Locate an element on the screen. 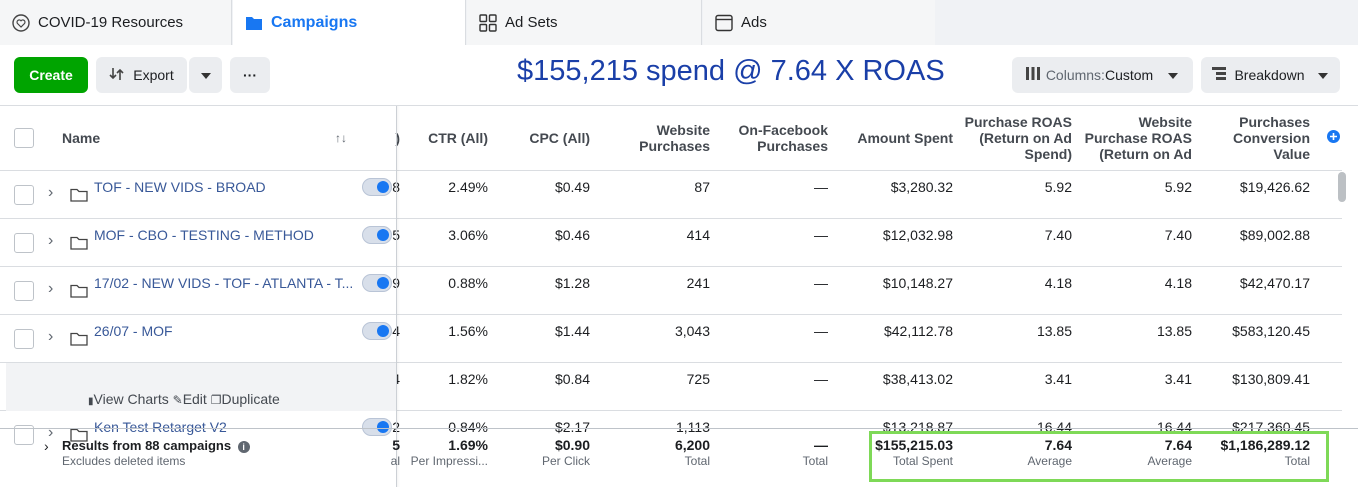 The image size is (1358, 487). footer-expand-chevron: › is located at coordinates (46, 446).